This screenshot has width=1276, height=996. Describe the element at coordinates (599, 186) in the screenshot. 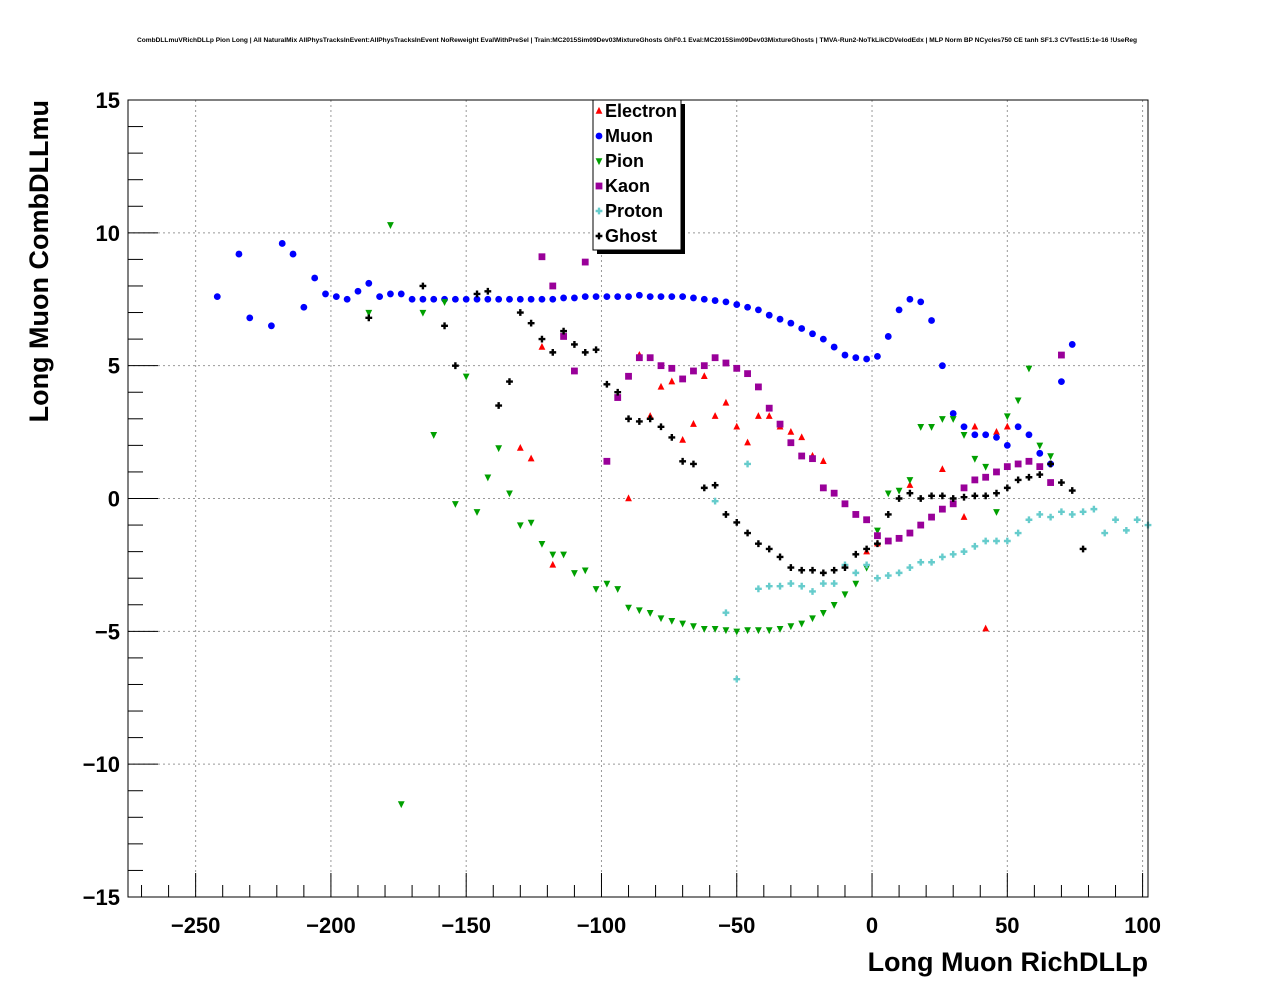

I see `legend-marker-kaon` at that location.